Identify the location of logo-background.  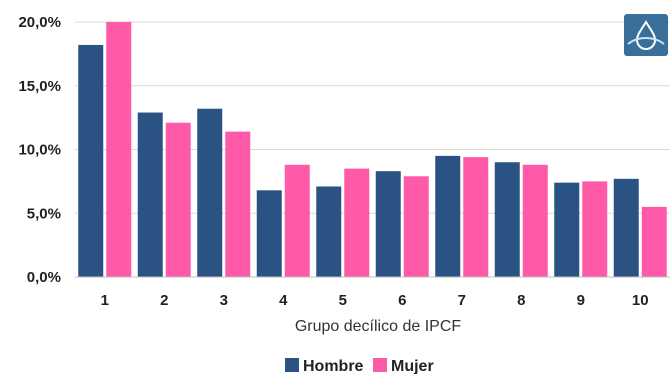
(646, 35).